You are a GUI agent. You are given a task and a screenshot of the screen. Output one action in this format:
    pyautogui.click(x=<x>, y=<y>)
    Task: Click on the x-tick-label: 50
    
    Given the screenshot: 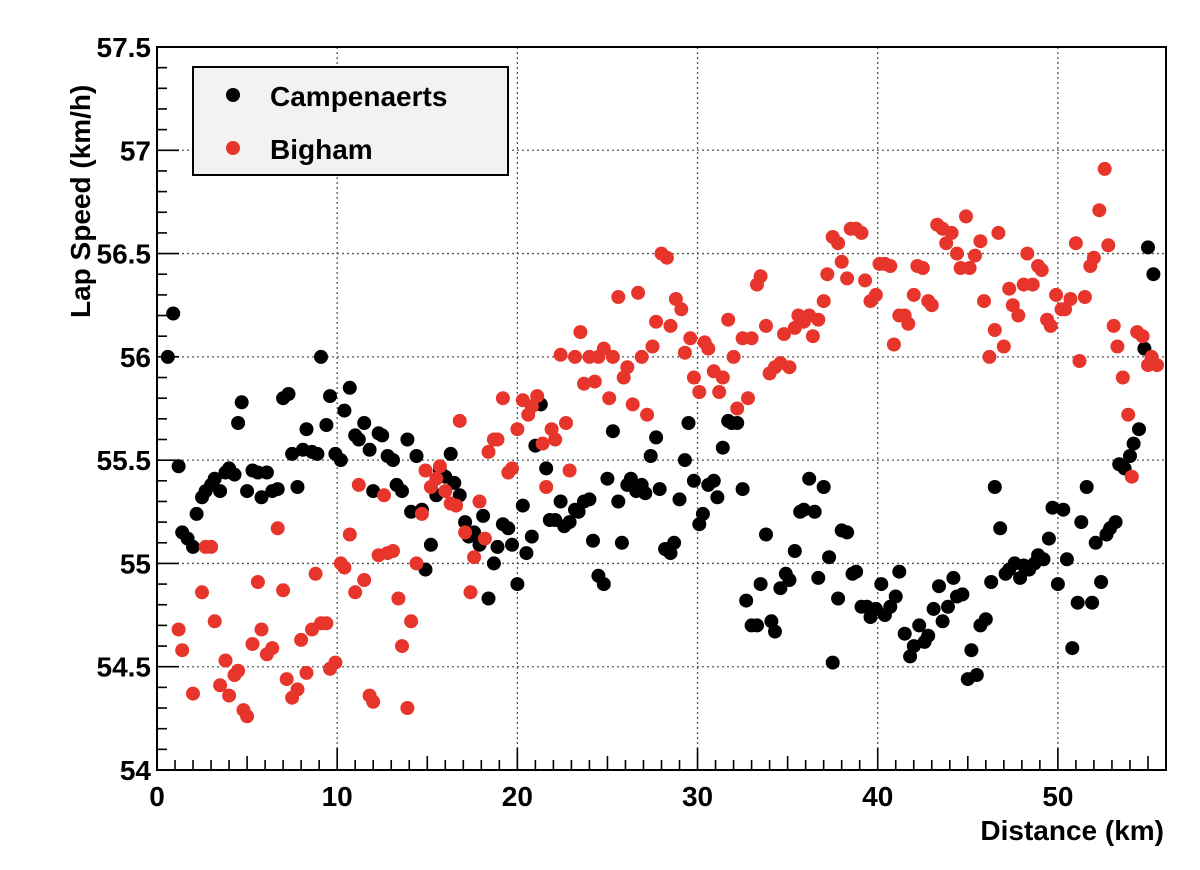 What is the action you would take?
    pyautogui.click(x=1057, y=796)
    